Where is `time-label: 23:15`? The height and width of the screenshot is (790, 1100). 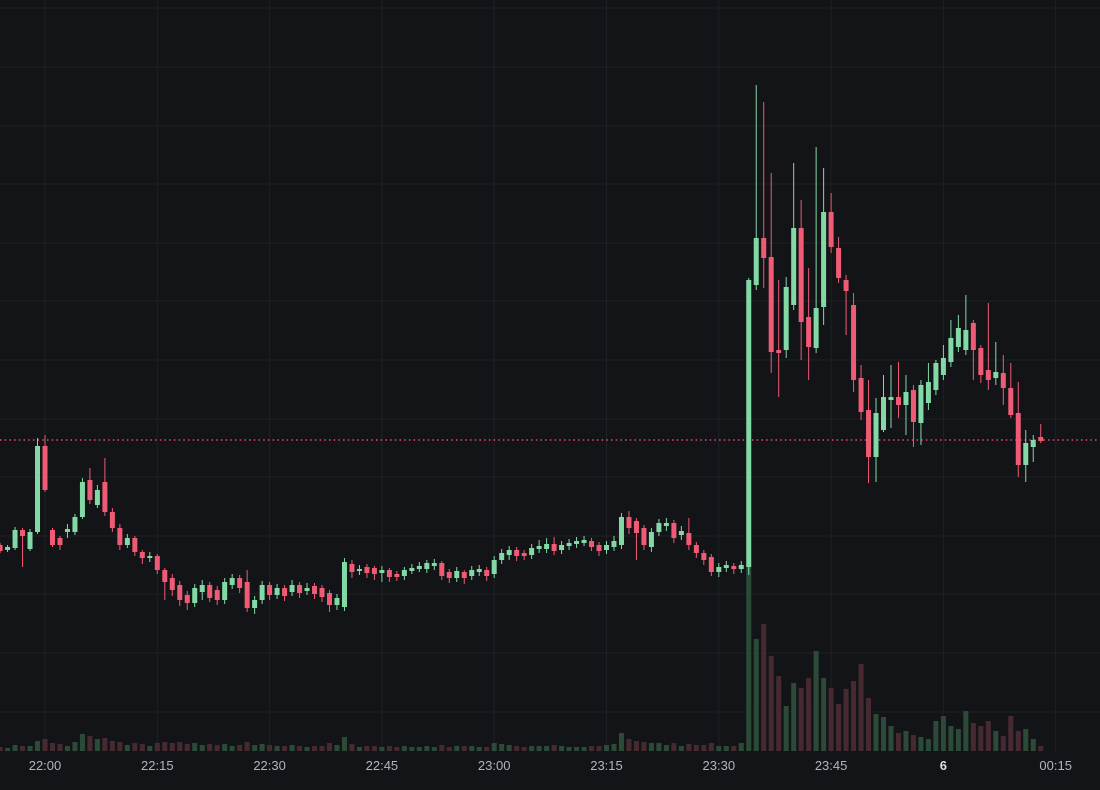 time-label: 23:15 is located at coordinates (606, 765).